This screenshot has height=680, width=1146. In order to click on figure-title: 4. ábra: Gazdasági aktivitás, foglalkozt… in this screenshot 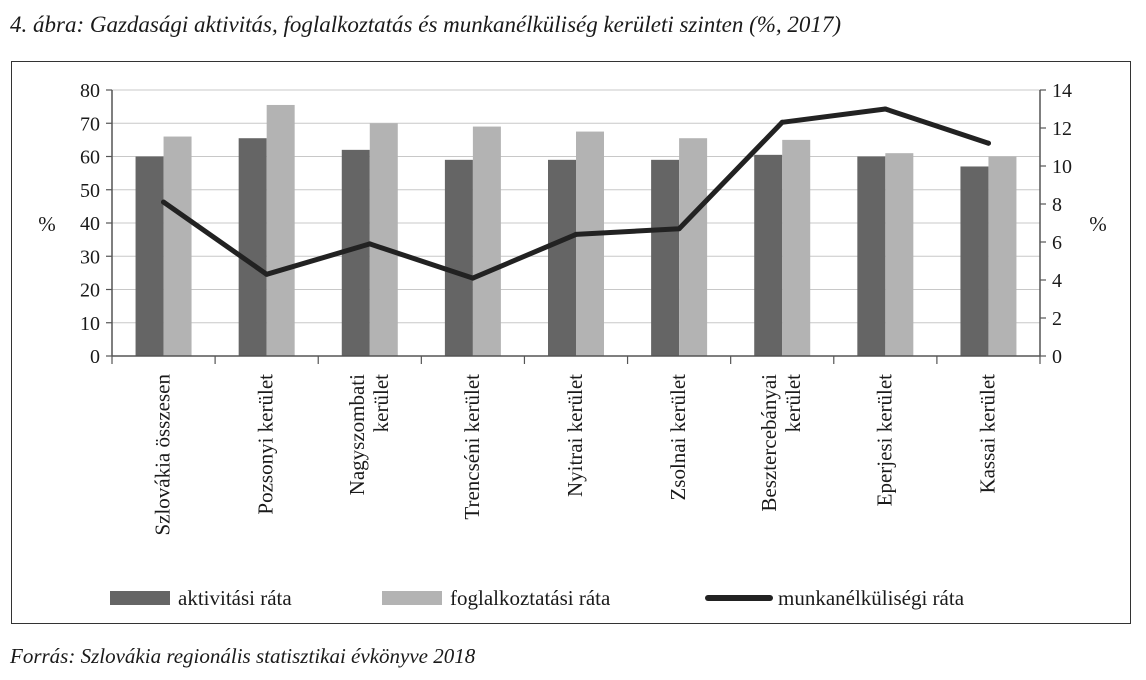, I will do `click(426, 24)`.